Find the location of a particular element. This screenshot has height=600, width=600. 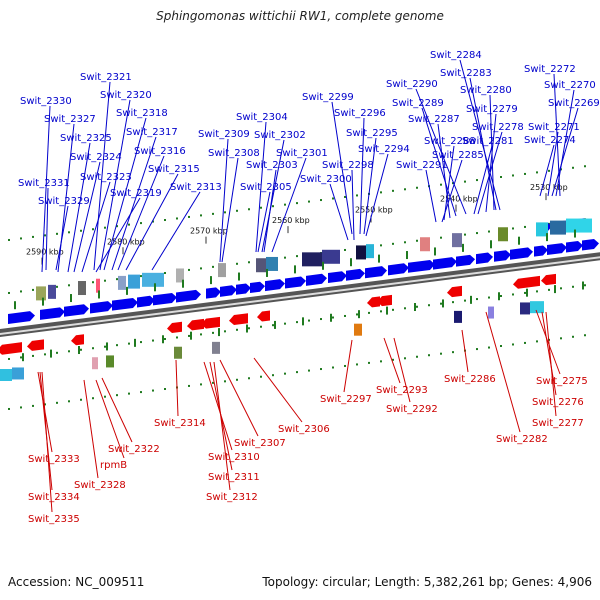

forward-gene-label: Swit_2291 is located at coordinates (422, 165).